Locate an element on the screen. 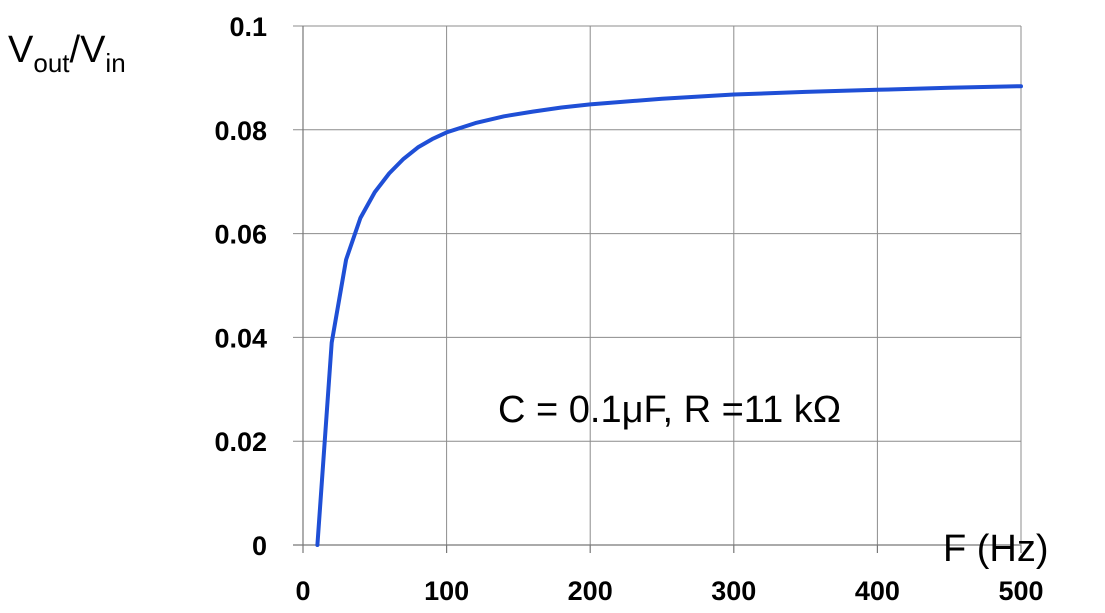  x-tick-label: 300 is located at coordinates (733, 591).